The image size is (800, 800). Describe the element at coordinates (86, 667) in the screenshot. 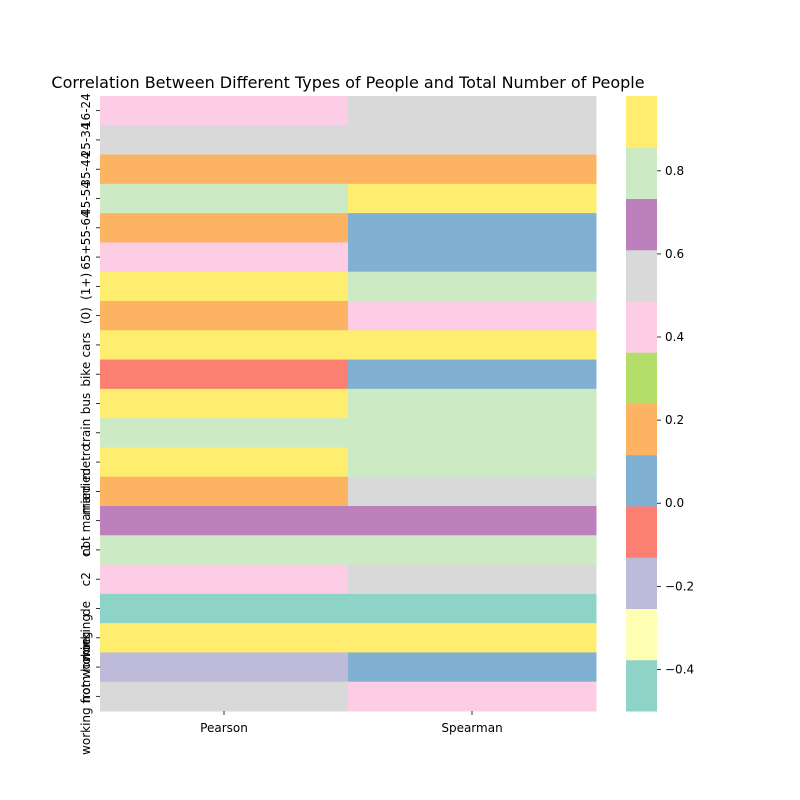

I see `y-tick-label: not working` at that location.